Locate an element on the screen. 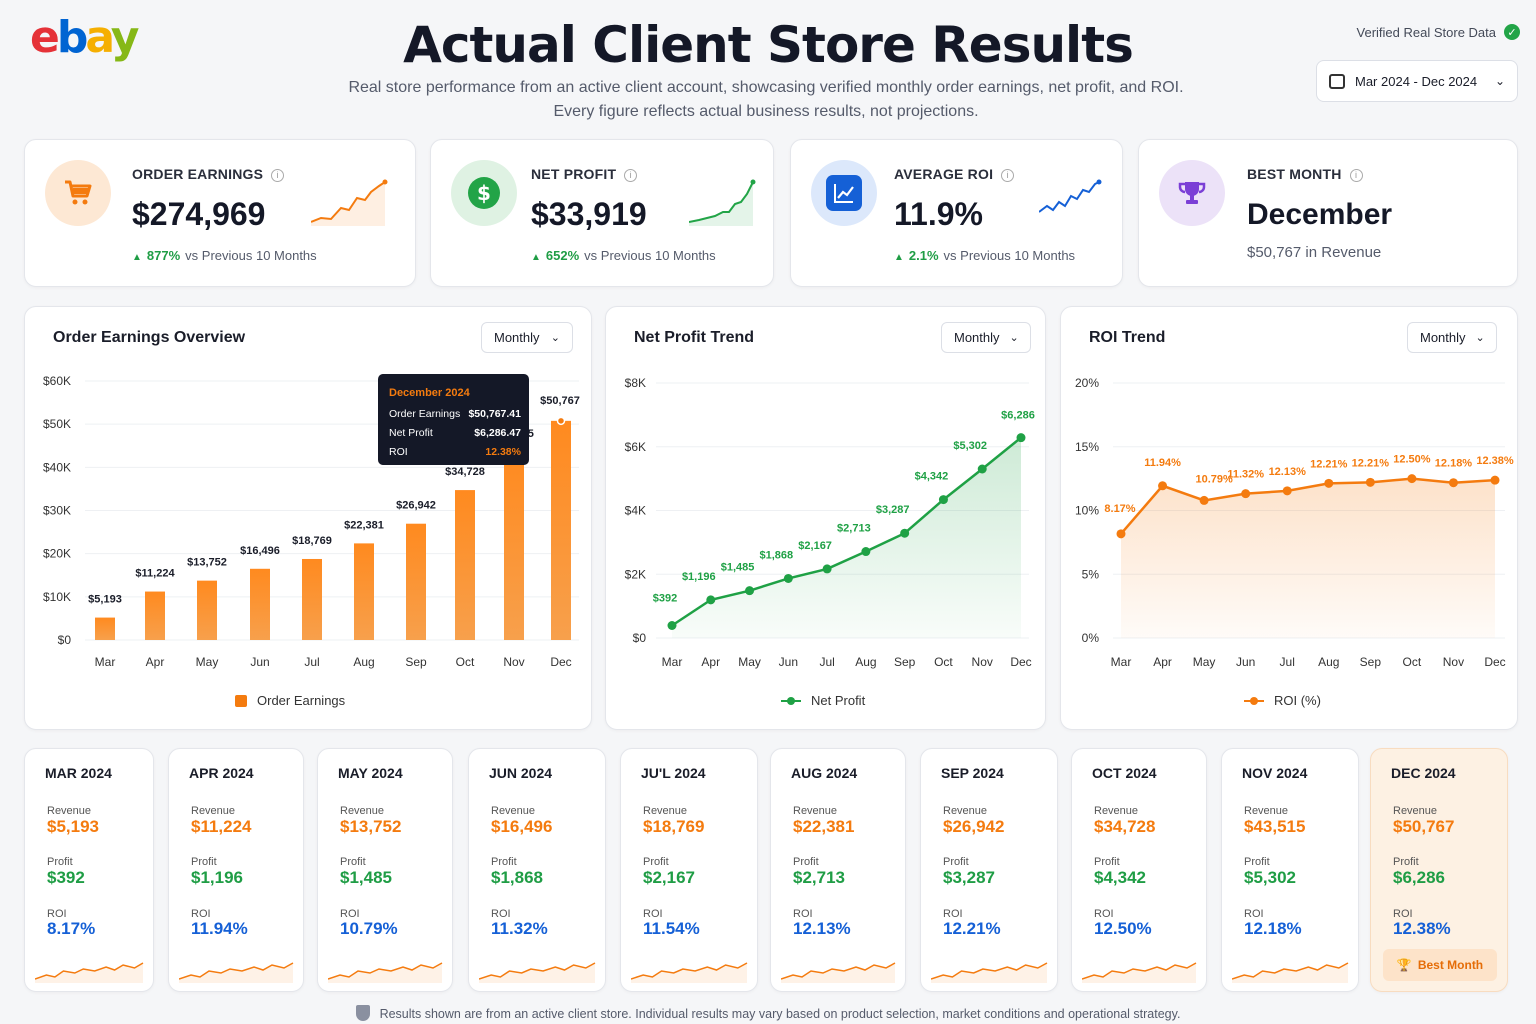  y-tick-label: $50K is located at coordinates (57, 424).